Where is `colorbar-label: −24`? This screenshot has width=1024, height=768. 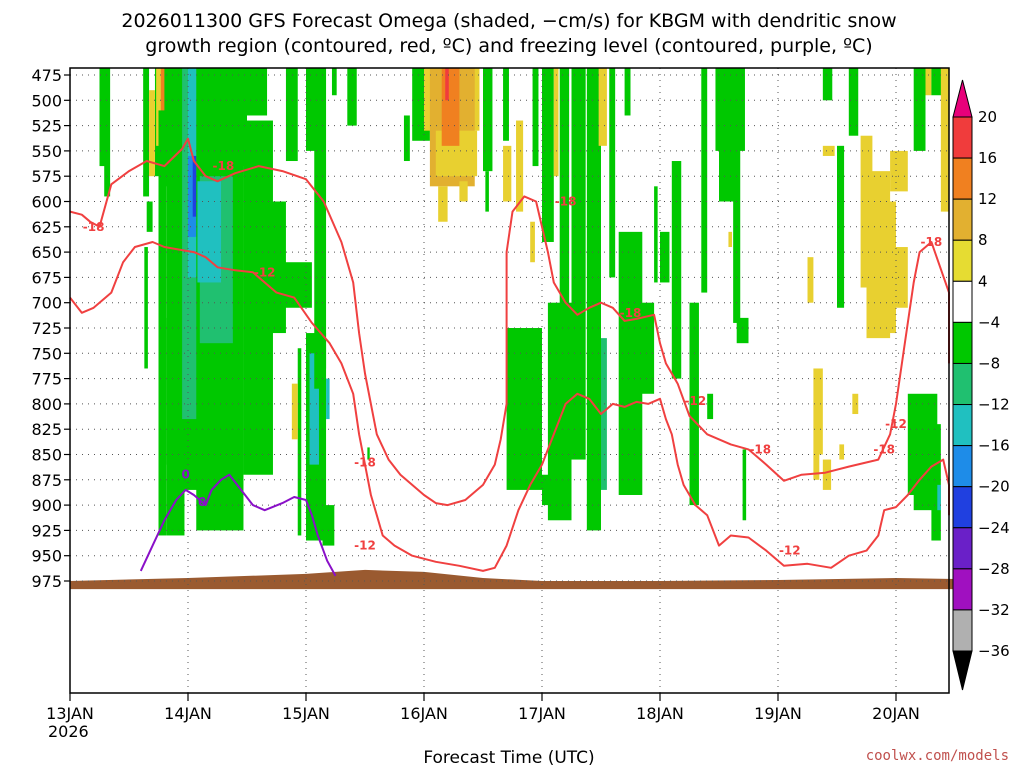
colorbar-label: −24 is located at coordinates (994, 528).